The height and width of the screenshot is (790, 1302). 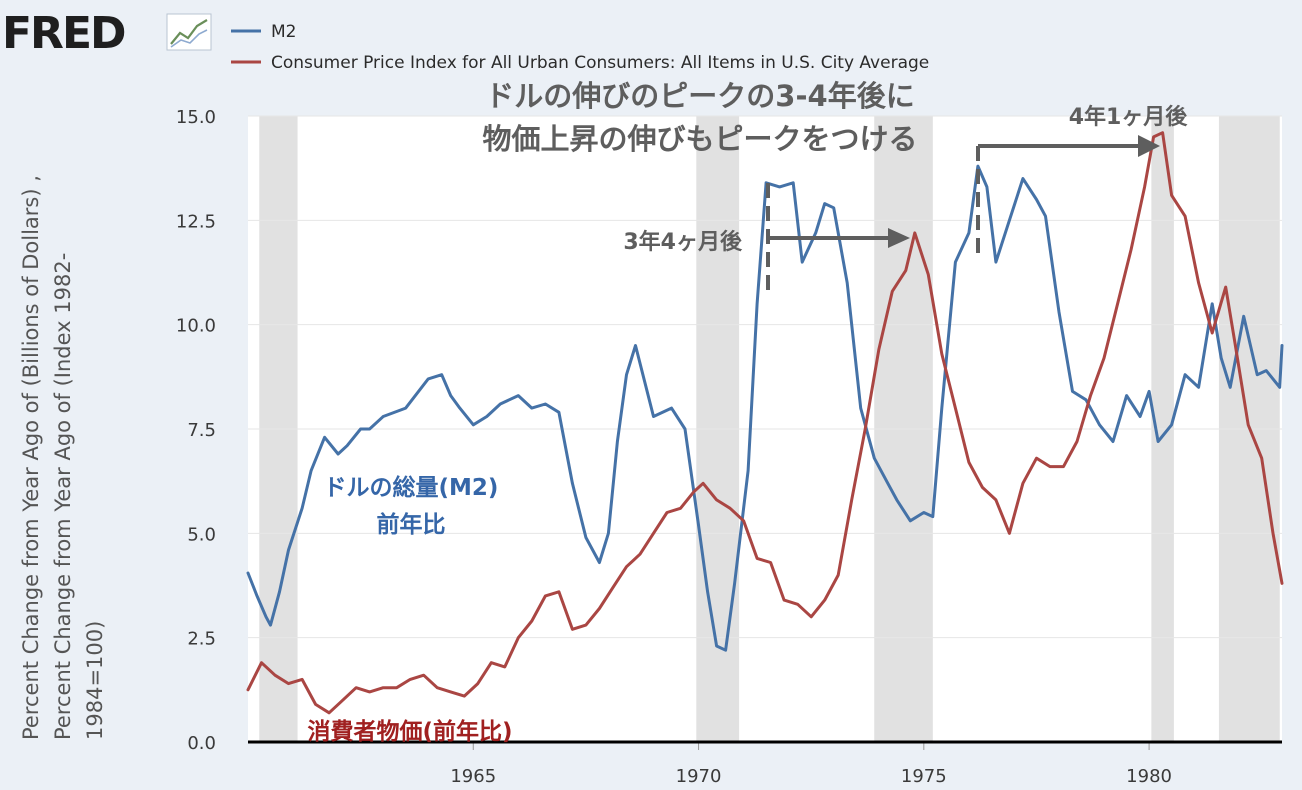 I want to click on y-tick-label: 0.0, so click(x=201, y=743).